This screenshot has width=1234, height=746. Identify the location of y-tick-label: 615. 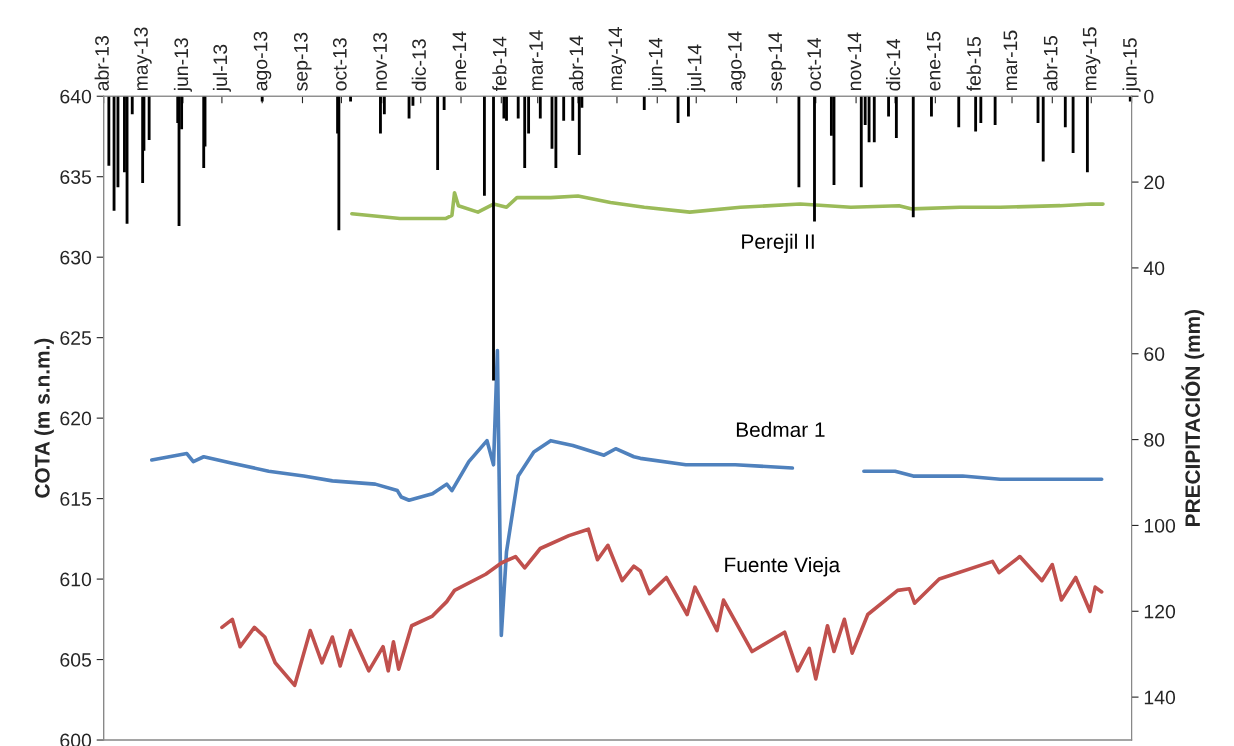
(76, 499).